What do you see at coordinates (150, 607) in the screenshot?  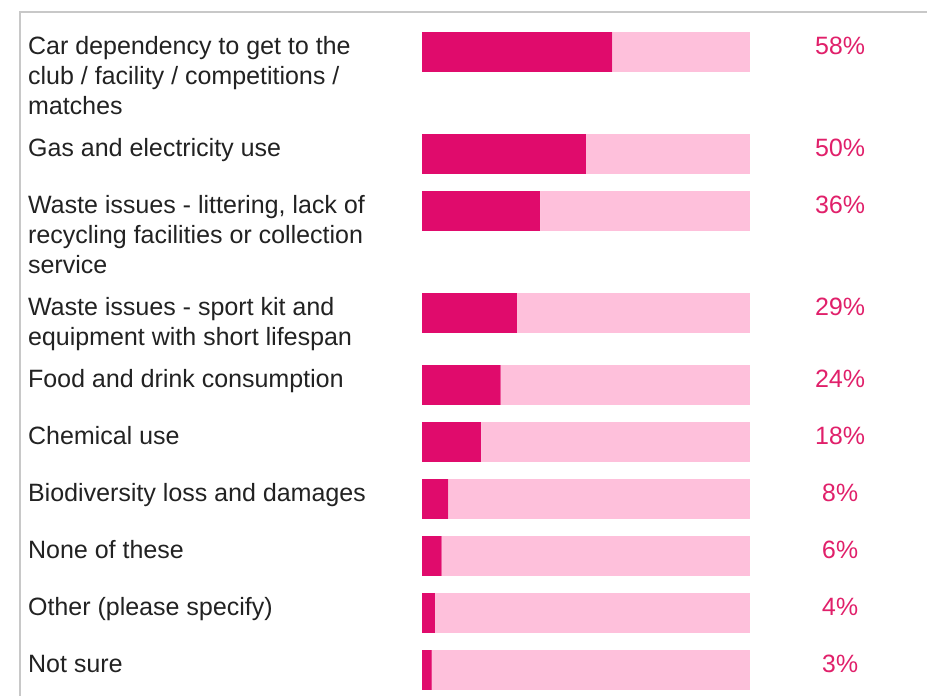 I see `y-tick-label: Other (please specify)` at bounding box center [150, 607].